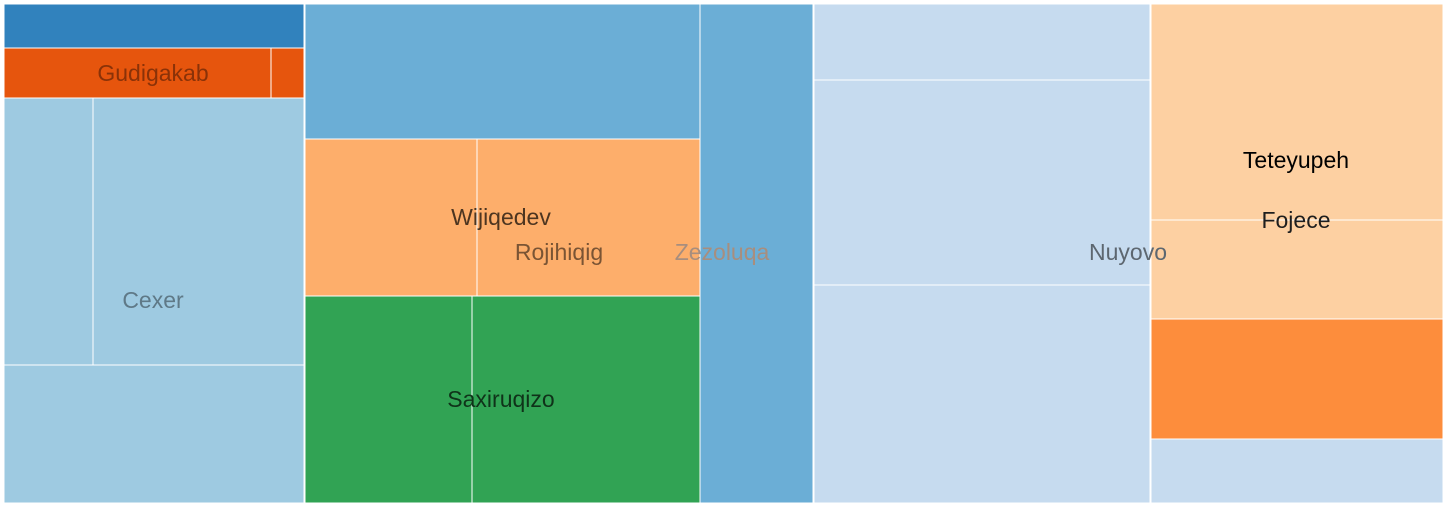 This screenshot has width=1447, height=507. What do you see at coordinates (1296, 160) in the screenshot?
I see `treemap-label-teteyupeh: Teteyupeh` at bounding box center [1296, 160].